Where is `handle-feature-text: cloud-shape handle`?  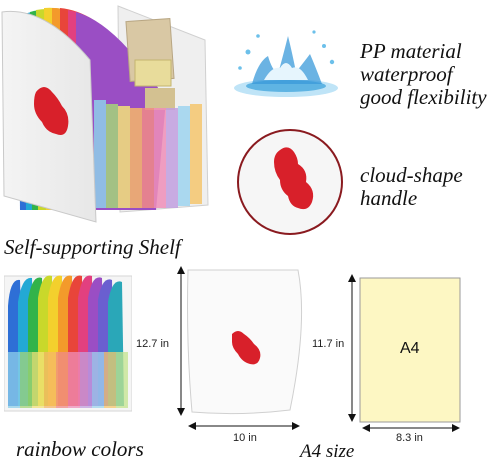
handle-feature-text: cloud-shape handle is located at coordinates (424, 187).